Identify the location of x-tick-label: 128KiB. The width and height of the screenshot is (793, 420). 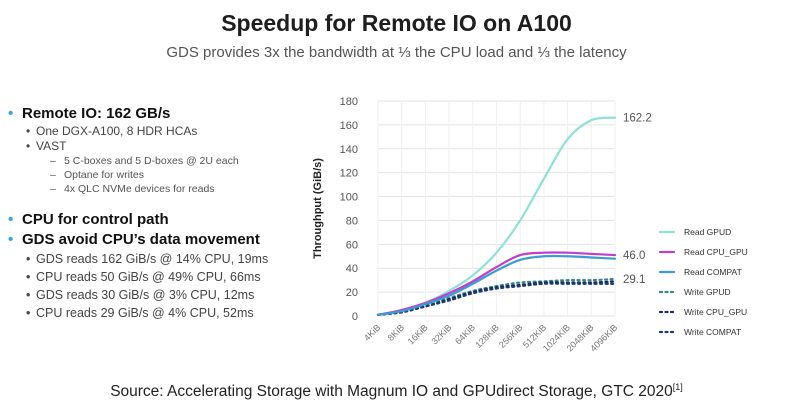
(487, 336).